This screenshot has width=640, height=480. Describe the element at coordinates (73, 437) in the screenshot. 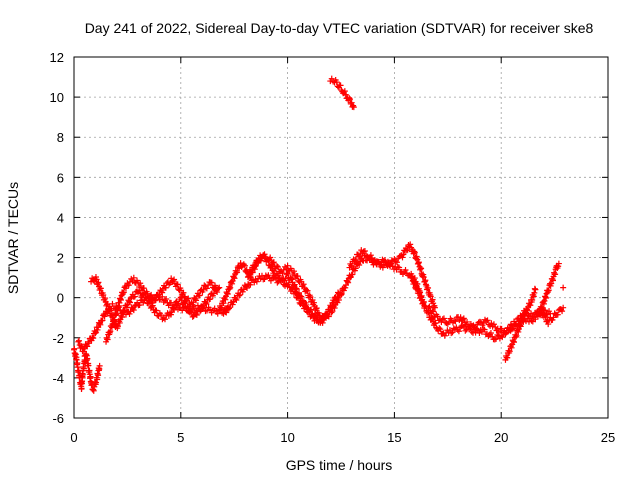

I see `x-tick-label: 0` at that location.